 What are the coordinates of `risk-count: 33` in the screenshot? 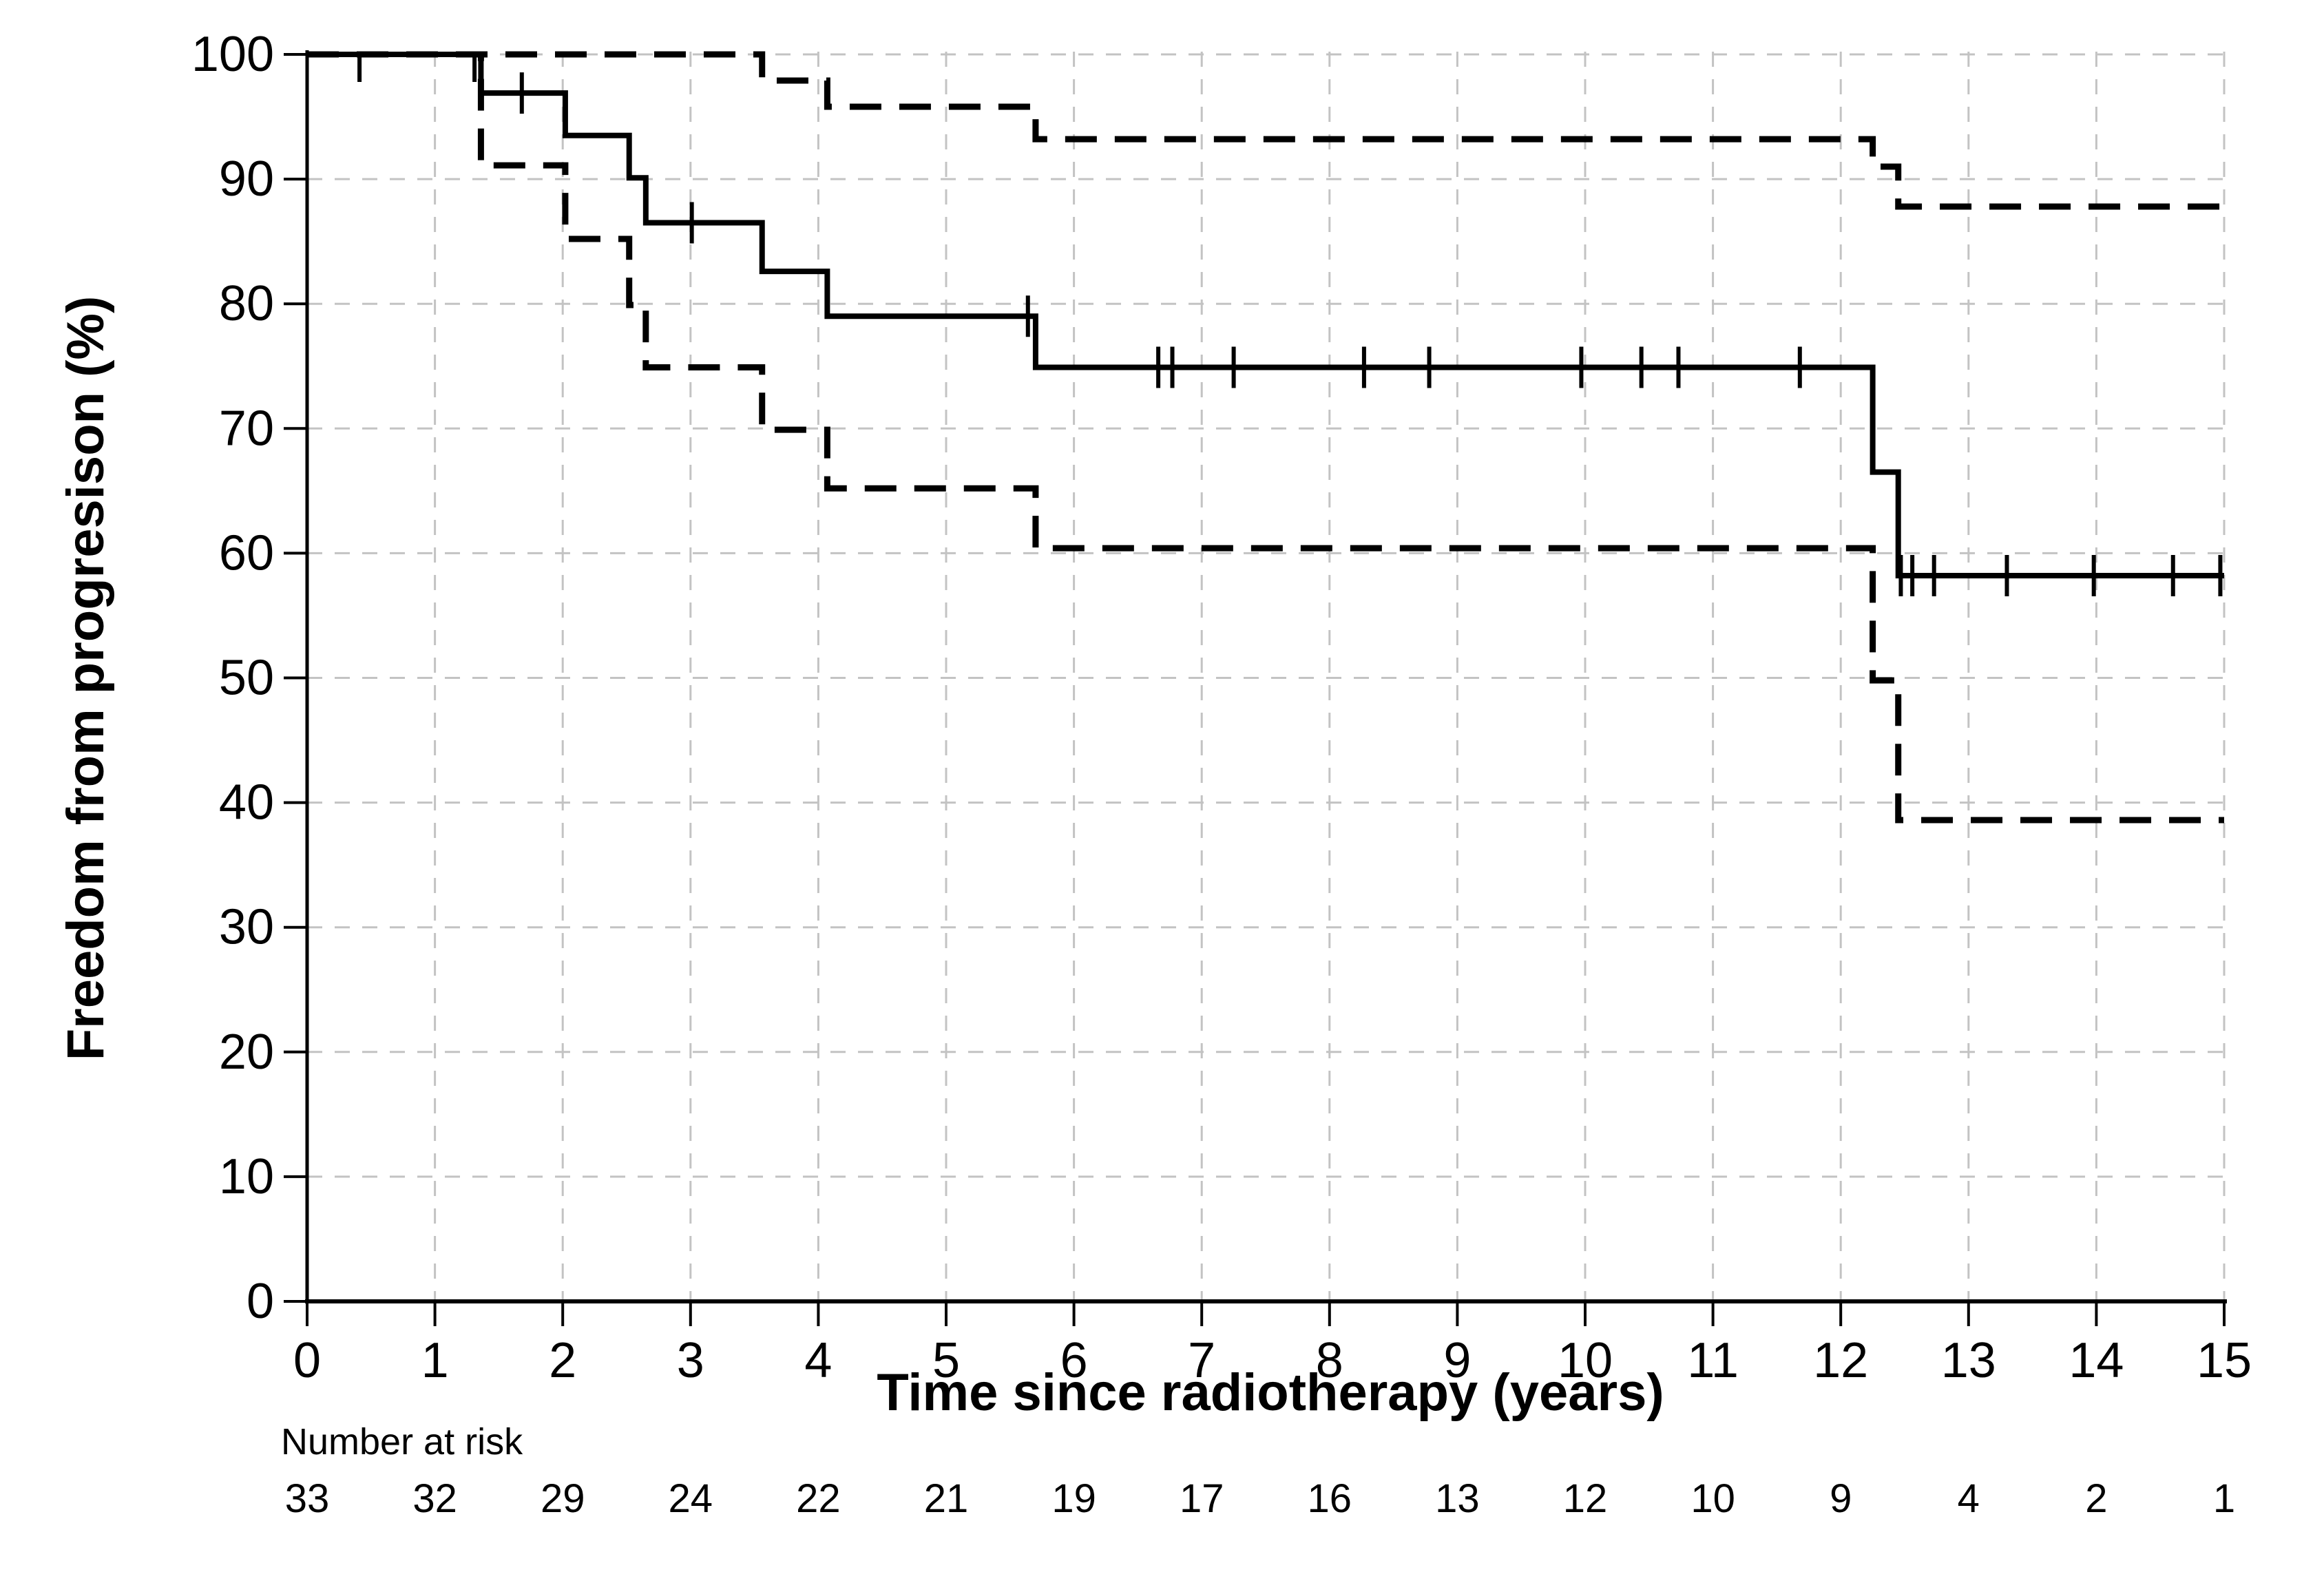 It's located at (307, 1498).